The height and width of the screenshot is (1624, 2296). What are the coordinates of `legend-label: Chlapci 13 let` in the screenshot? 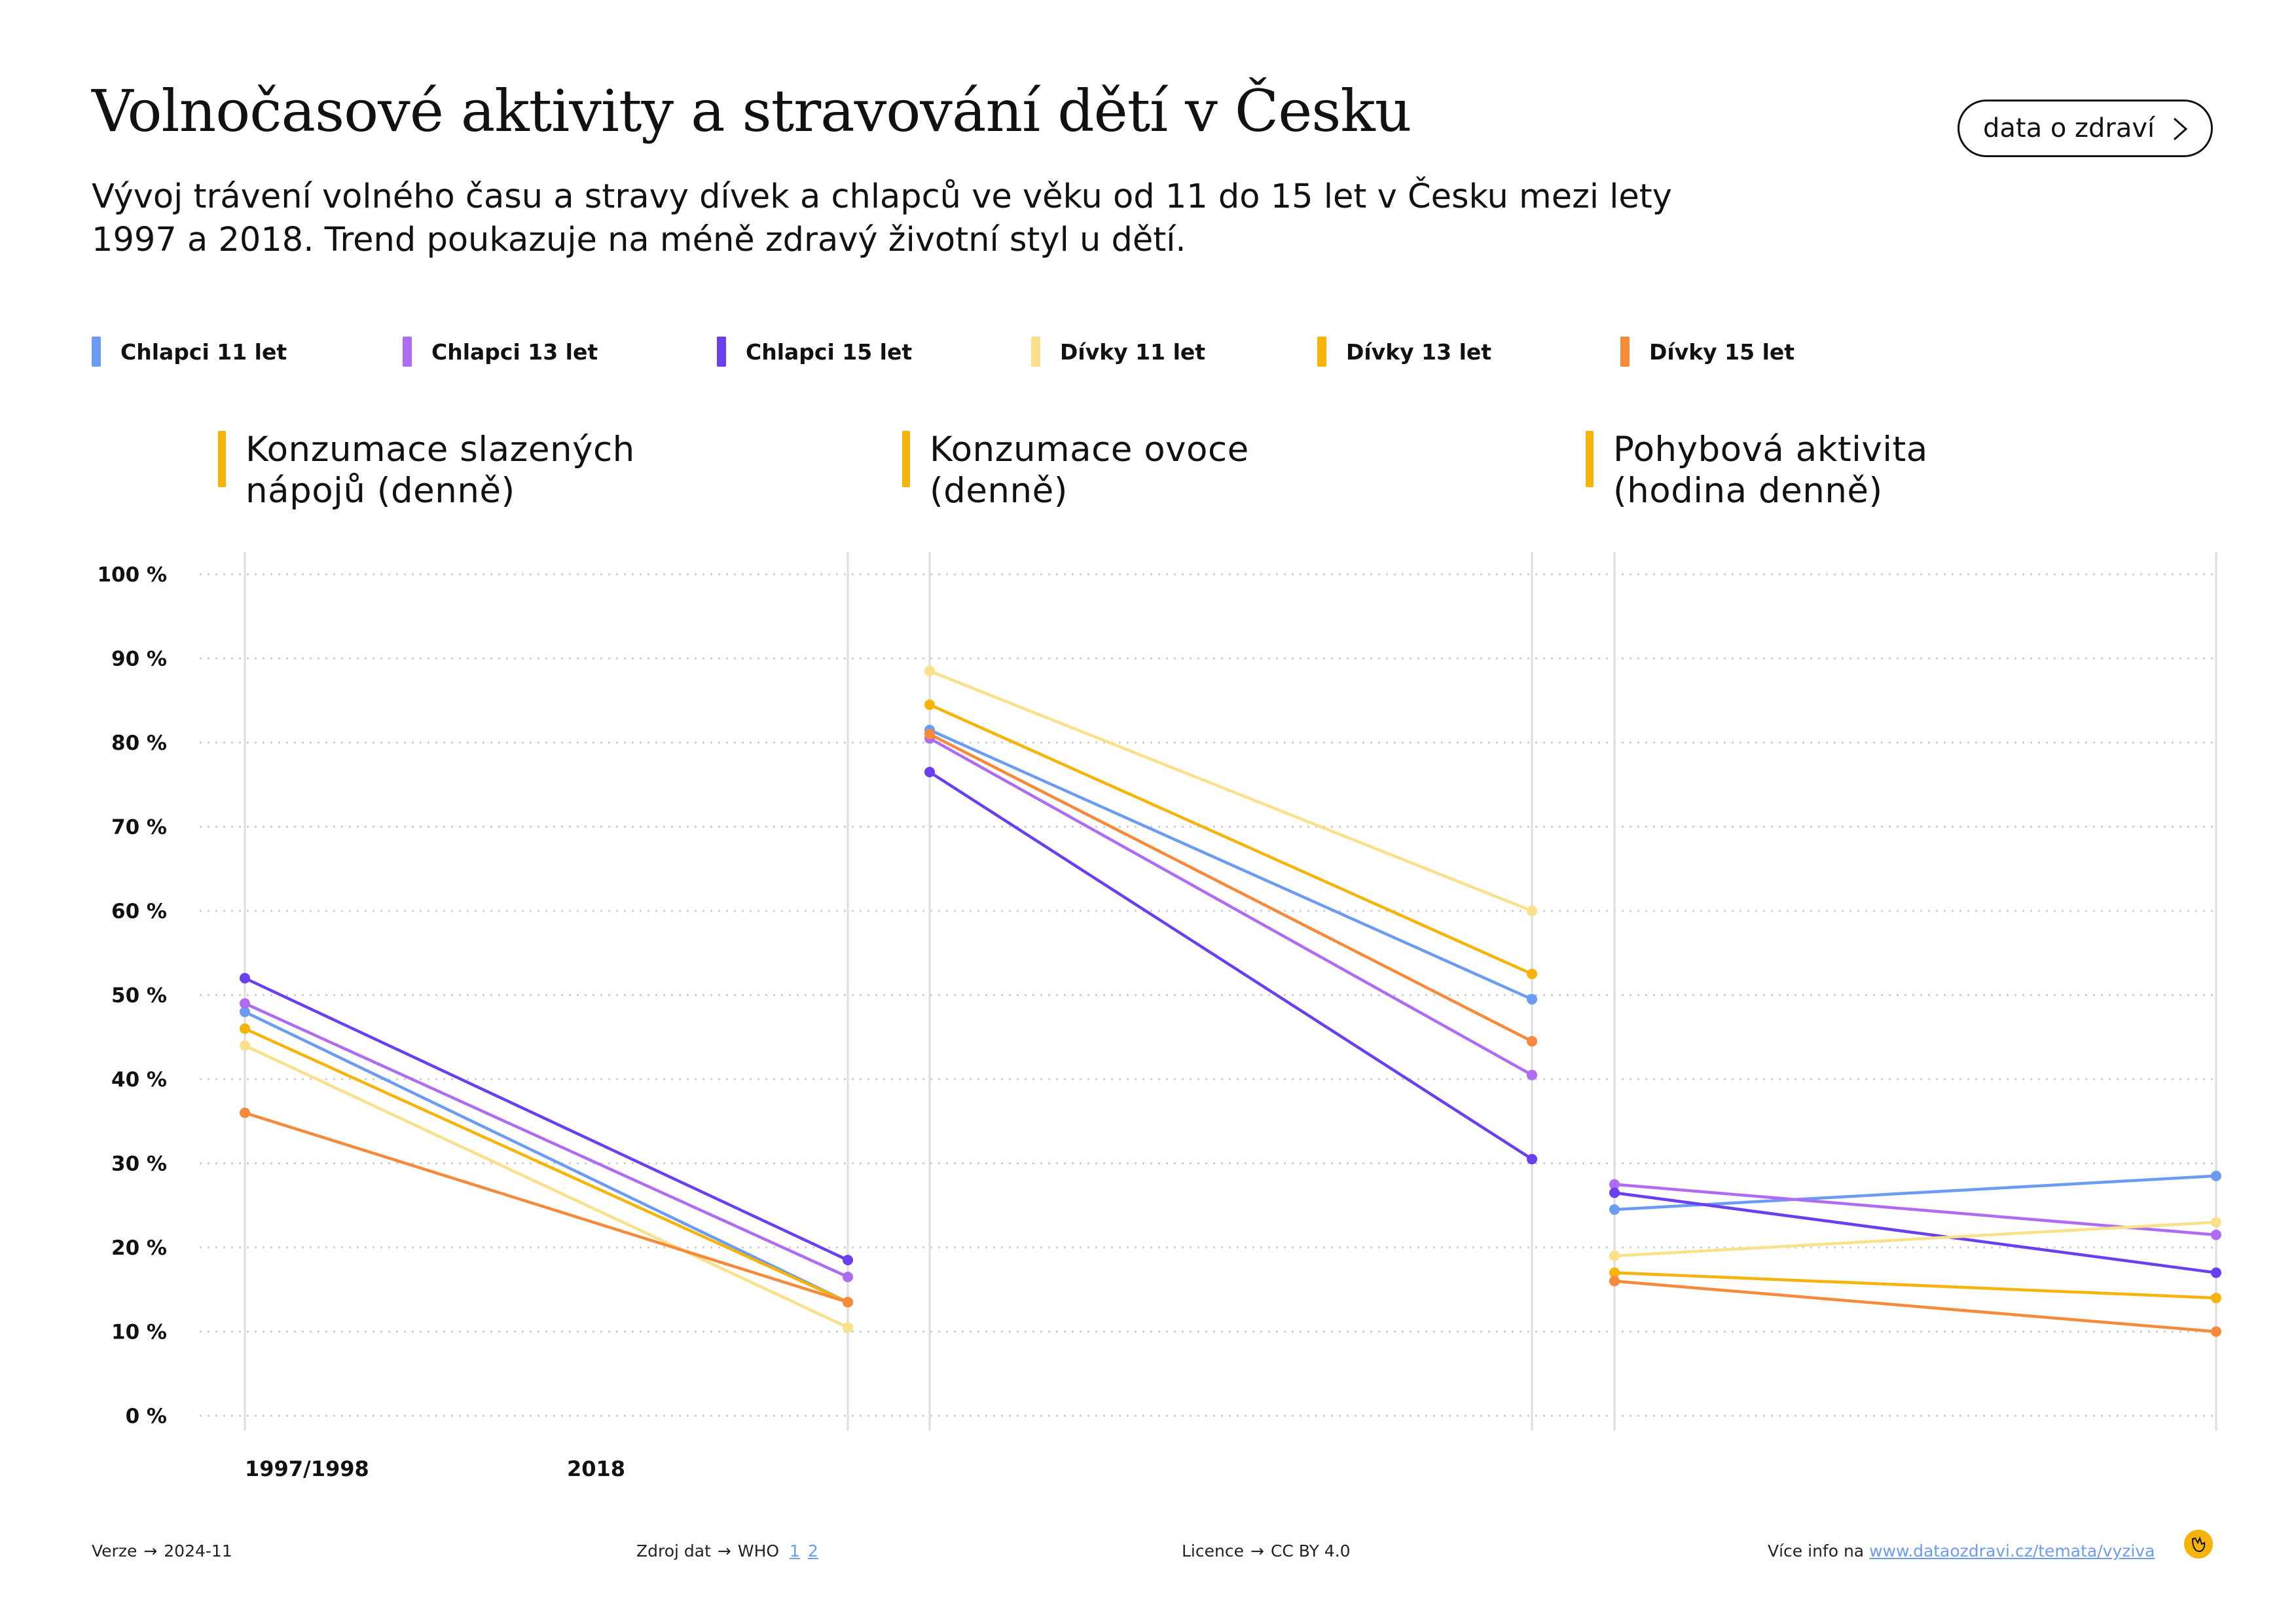 It's located at (514, 352).